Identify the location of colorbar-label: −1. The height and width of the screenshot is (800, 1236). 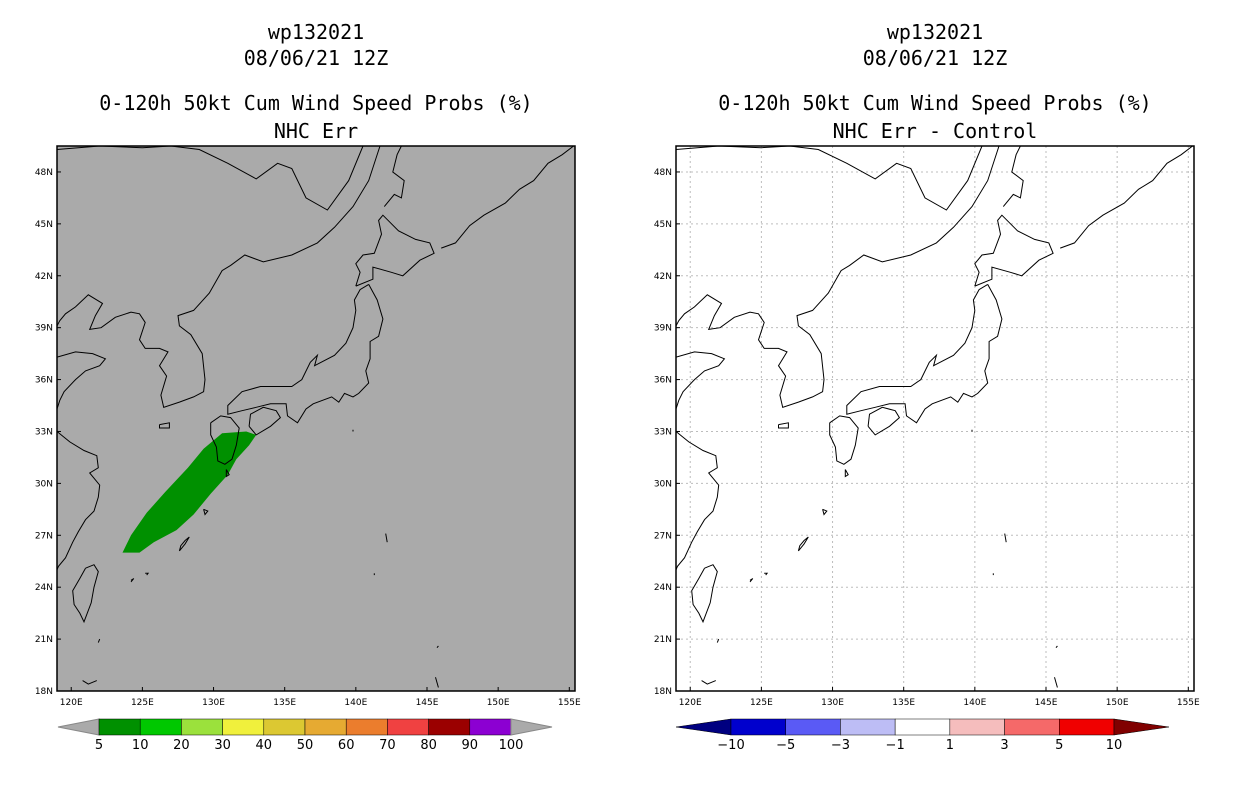
(895, 745).